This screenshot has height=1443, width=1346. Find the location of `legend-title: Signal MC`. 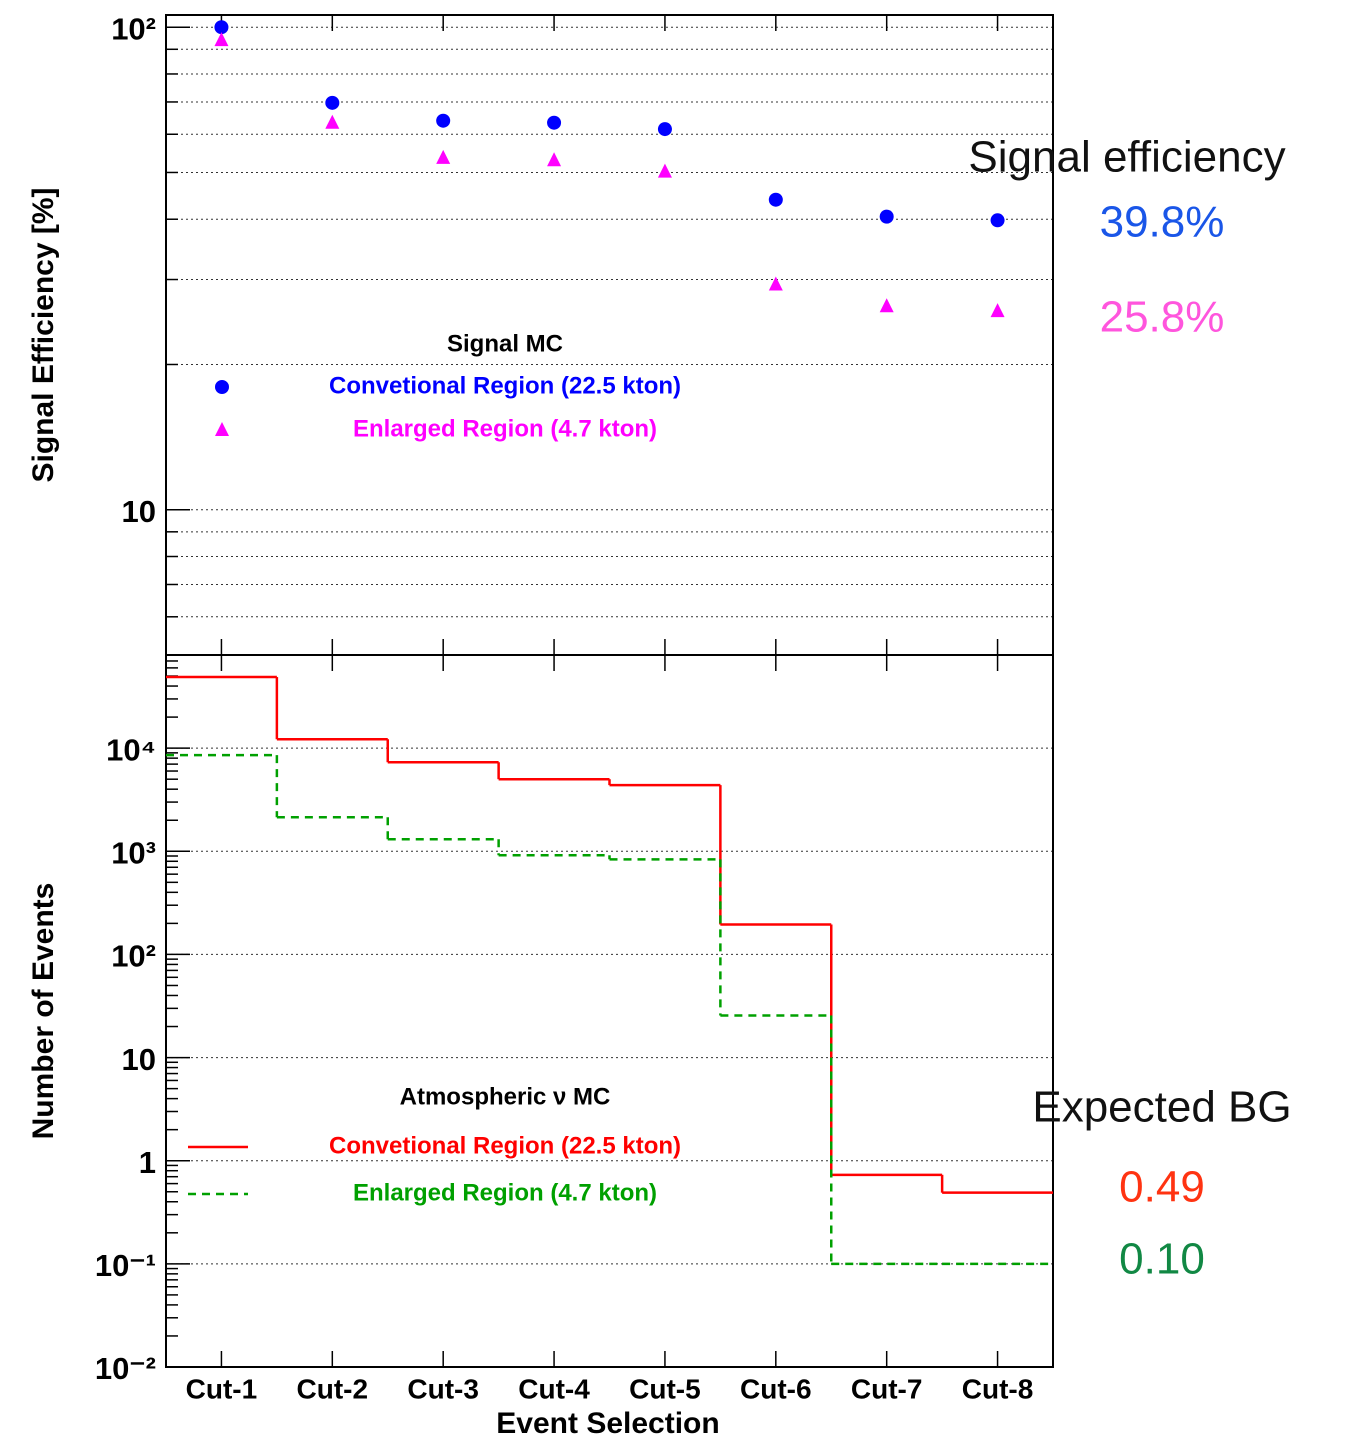

legend-title: Signal MC is located at coordinates (505, 343).